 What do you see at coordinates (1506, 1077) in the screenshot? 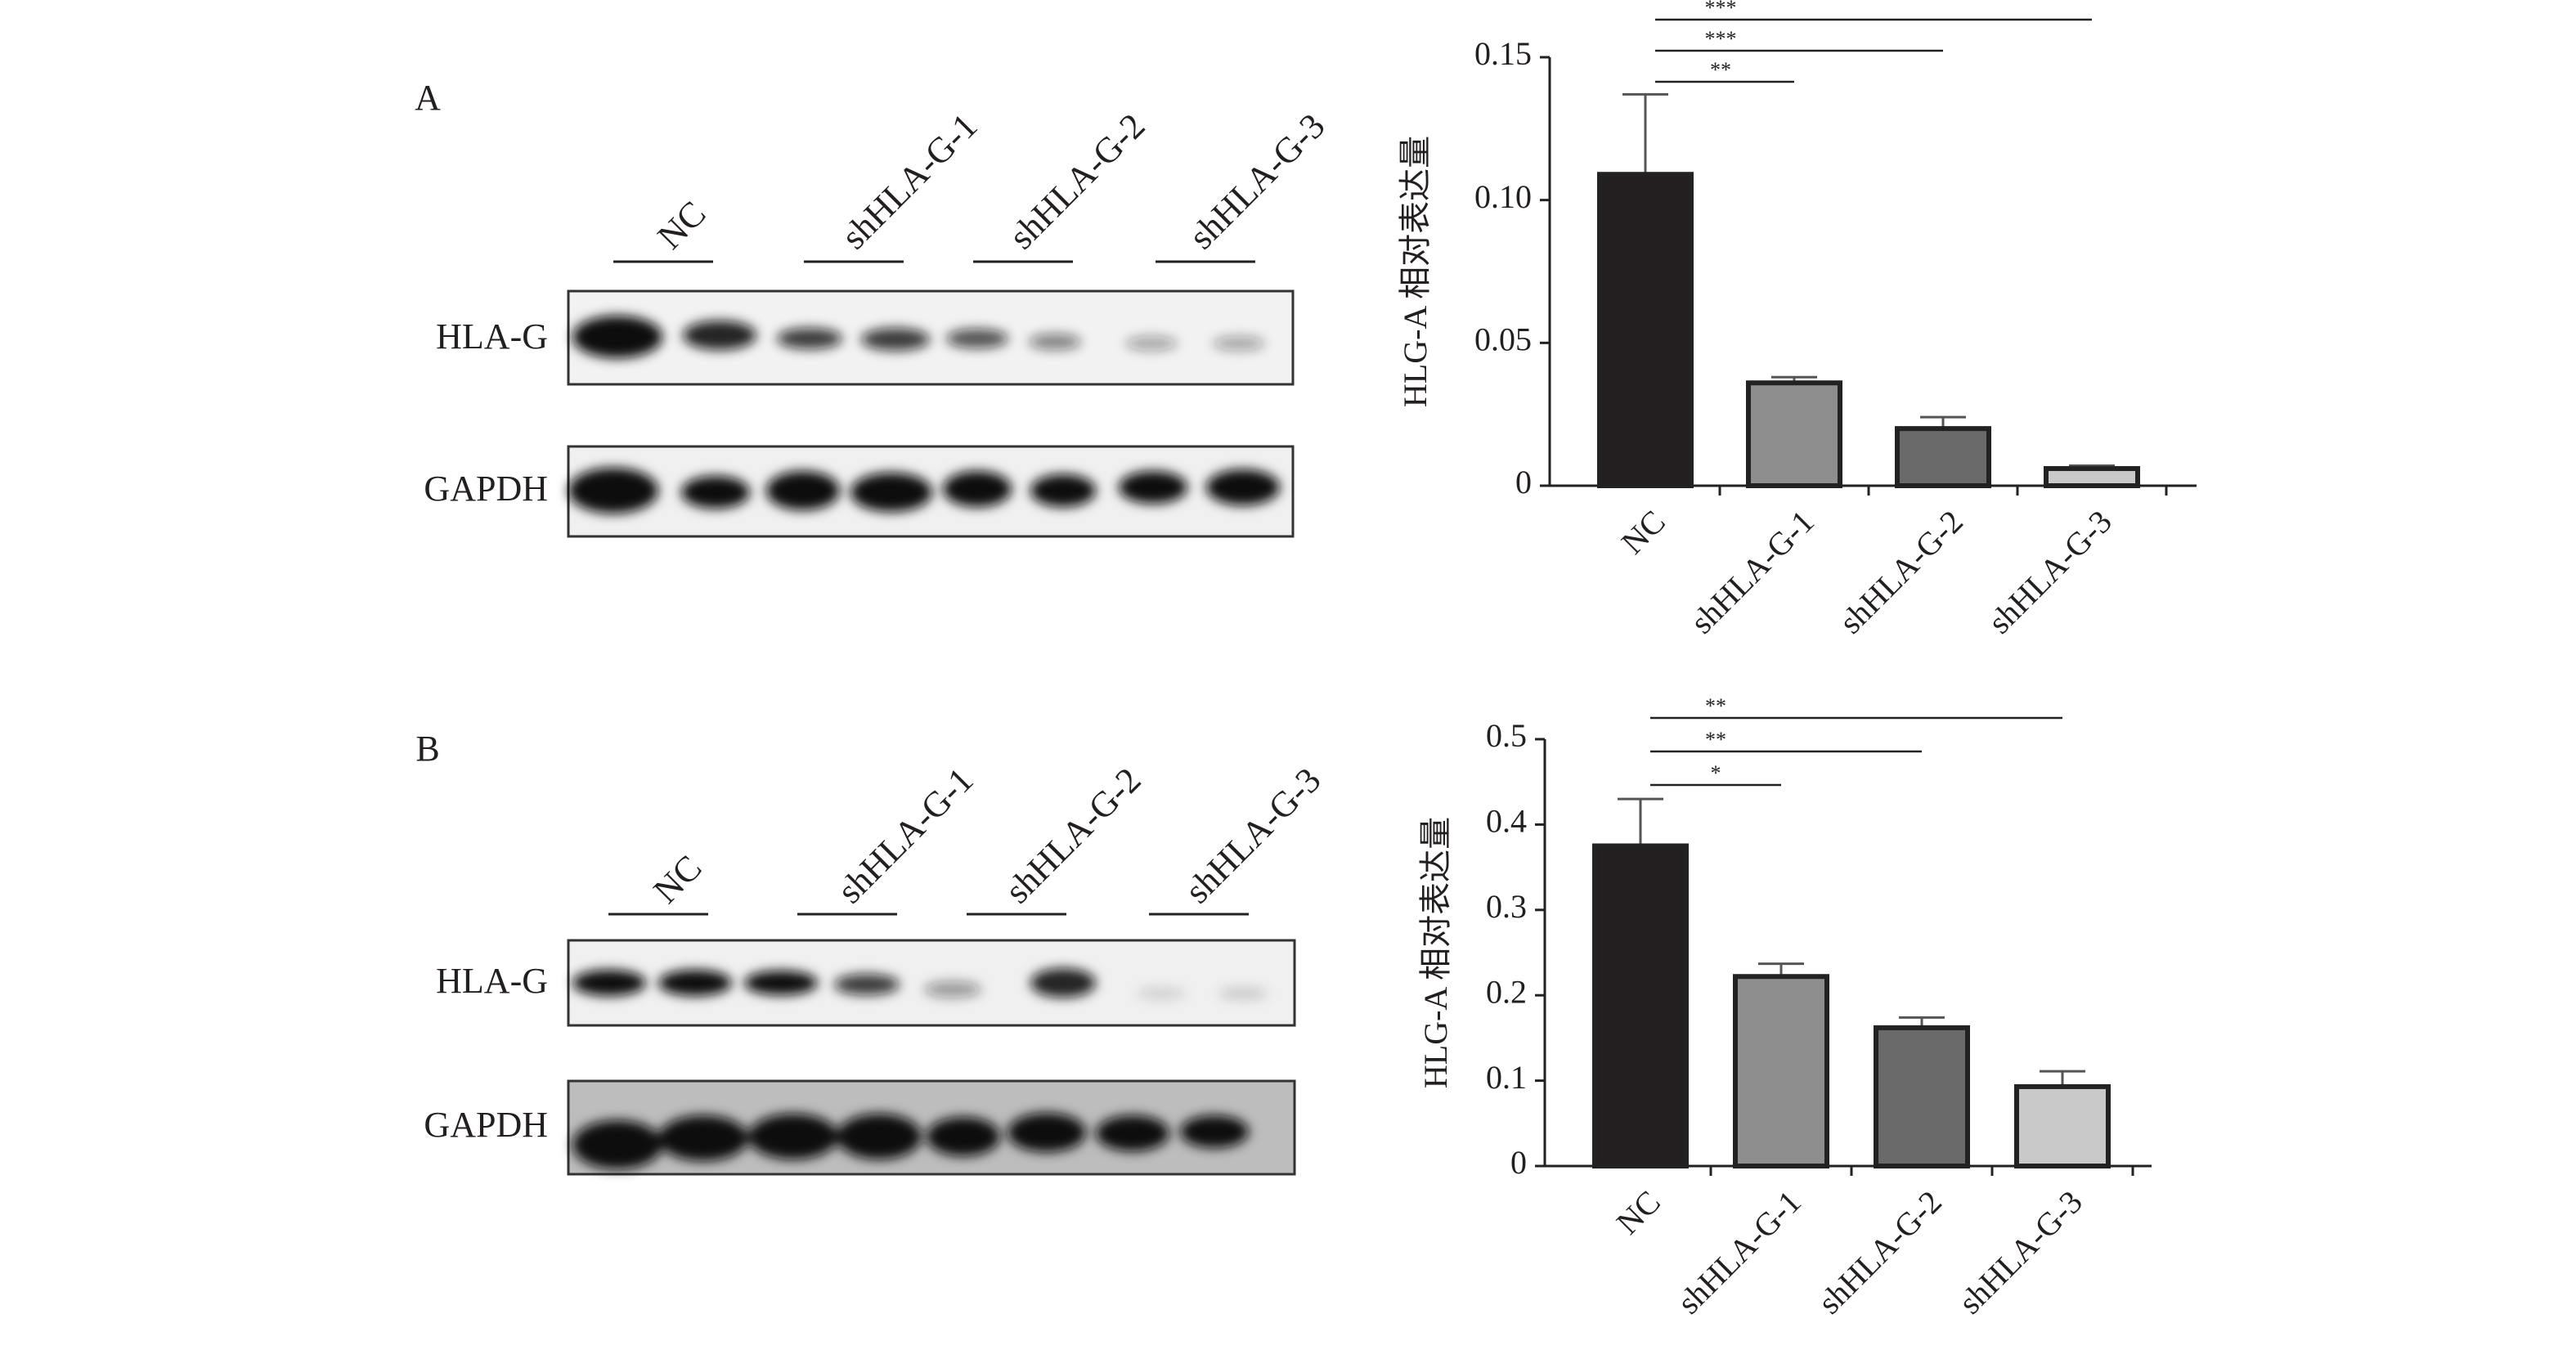
I see `y-tick-label: 0.1` at bounding box center [1506, 1077].